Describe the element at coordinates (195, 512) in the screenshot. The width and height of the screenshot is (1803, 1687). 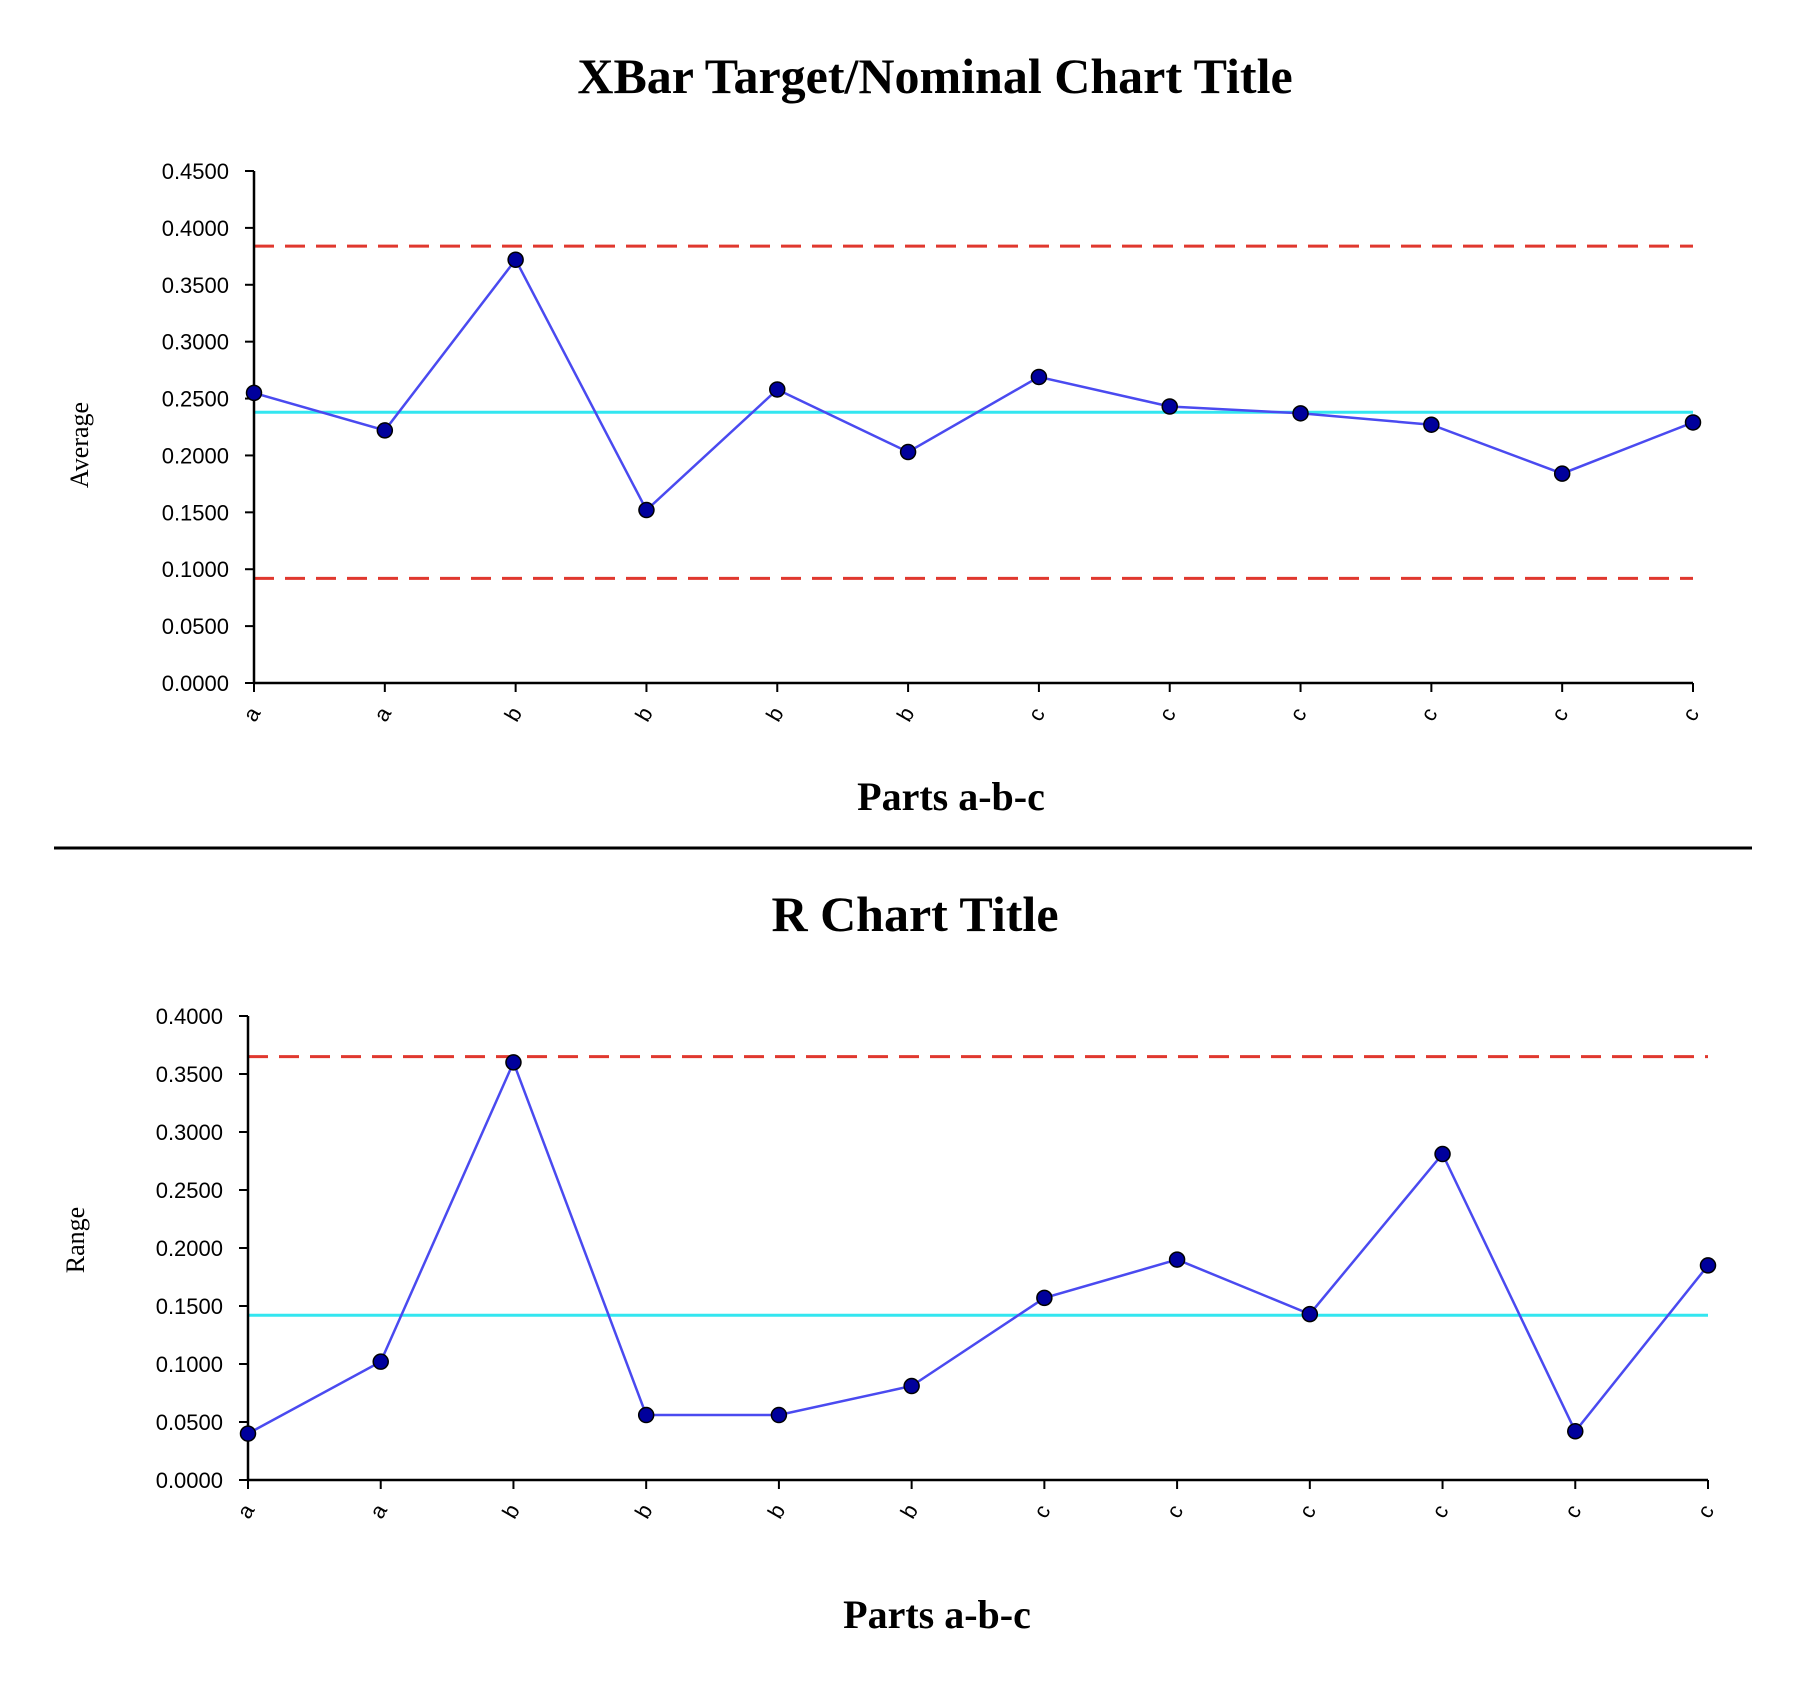
I see `xbar-y-tick-label: 0.1500` at that location.